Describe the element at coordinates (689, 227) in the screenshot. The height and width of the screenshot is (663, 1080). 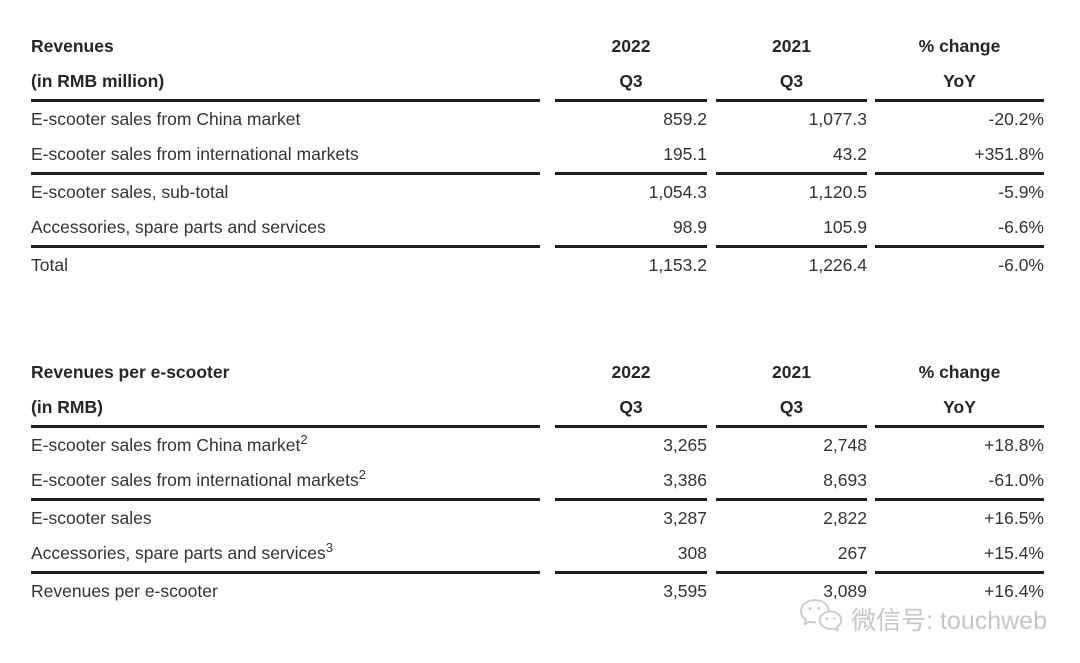
I see `value-2022: 98.9` at that location.